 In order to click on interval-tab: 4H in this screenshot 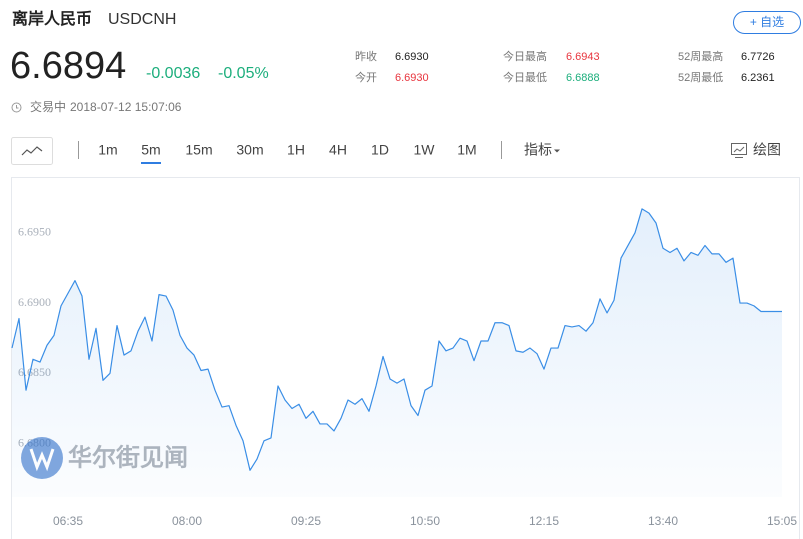, I will do `click(338, 150)`.